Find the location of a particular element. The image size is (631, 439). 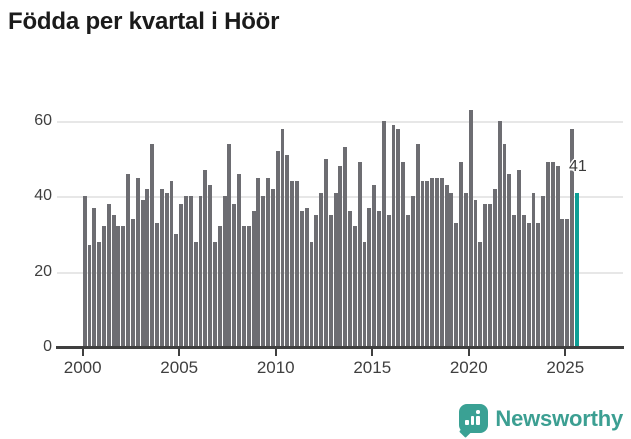

bar-2023q1 is located at coordinates (528, 284).